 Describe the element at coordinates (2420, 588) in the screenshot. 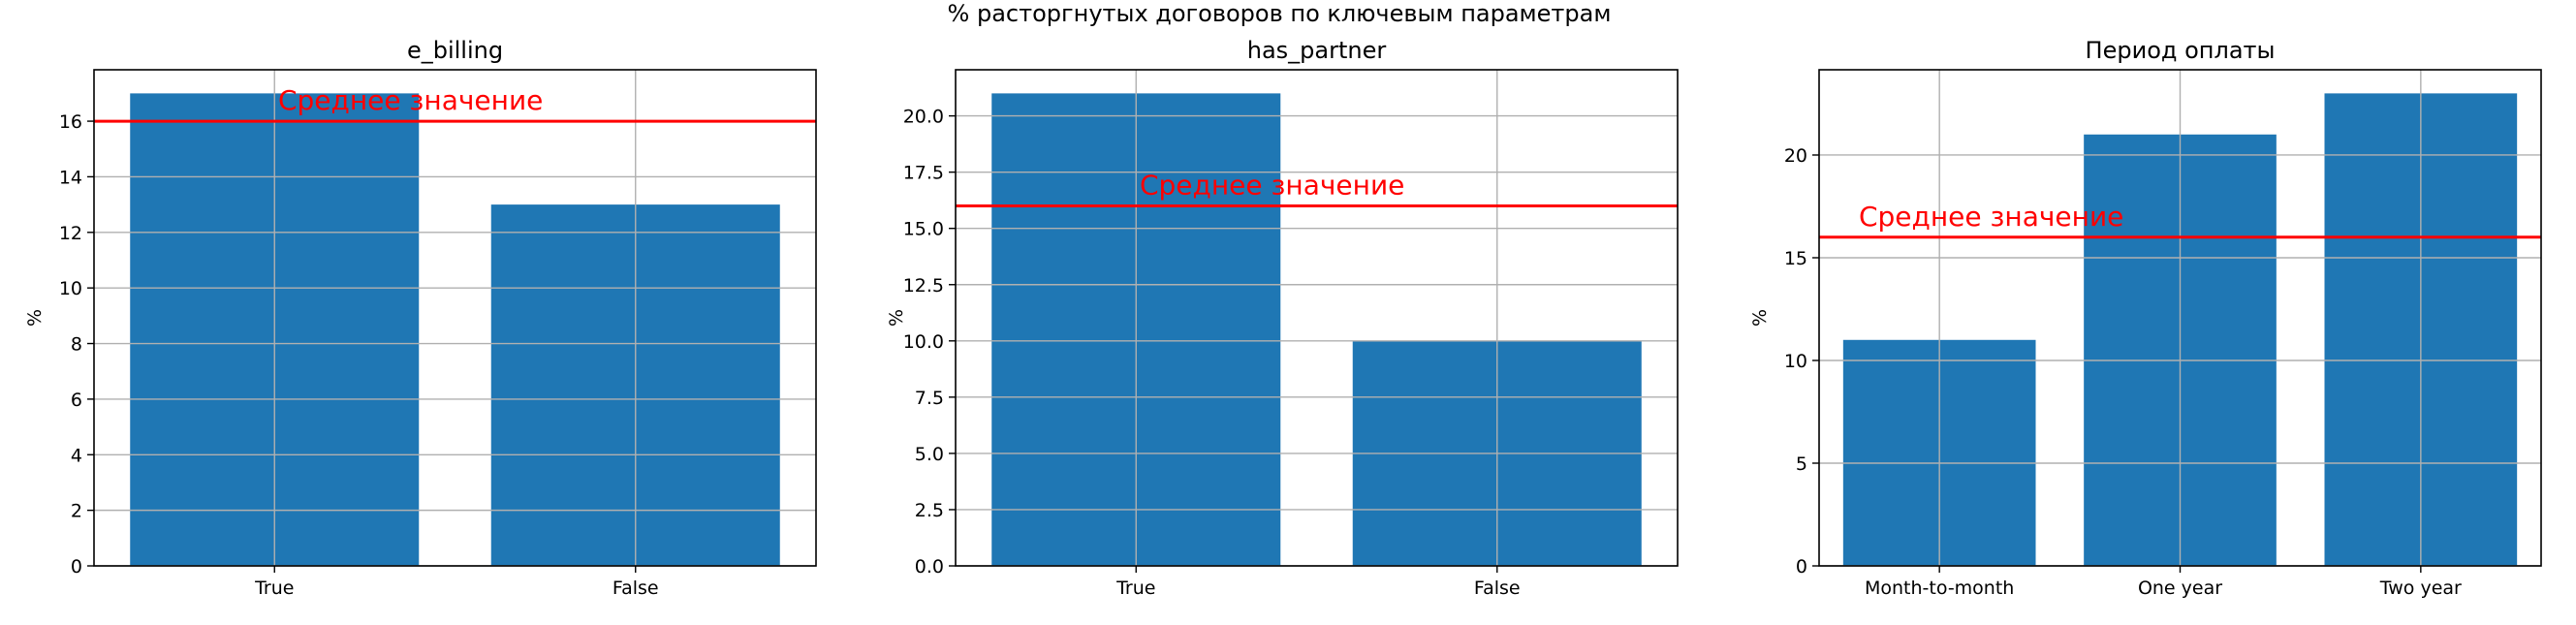

I see `xtick-label: Two year` at that location.